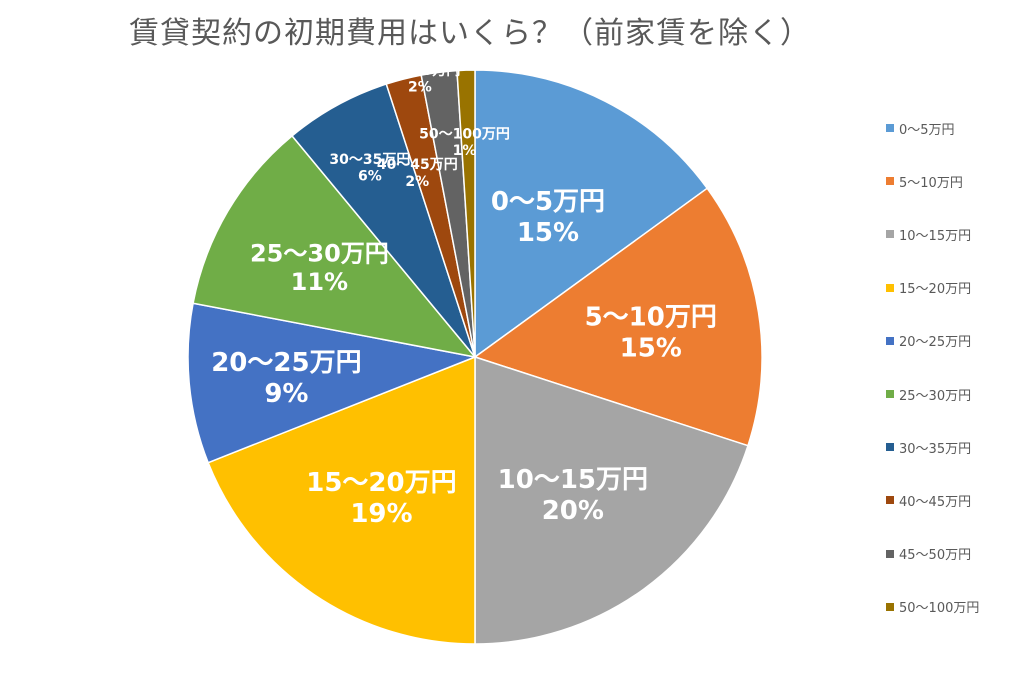 The width and height of the screenshot is (1024, 681). What do you see at coordinates (573, 511) in the screenshot?
I see `slice-percent-label: 20%` at bounding box center [573, 511].